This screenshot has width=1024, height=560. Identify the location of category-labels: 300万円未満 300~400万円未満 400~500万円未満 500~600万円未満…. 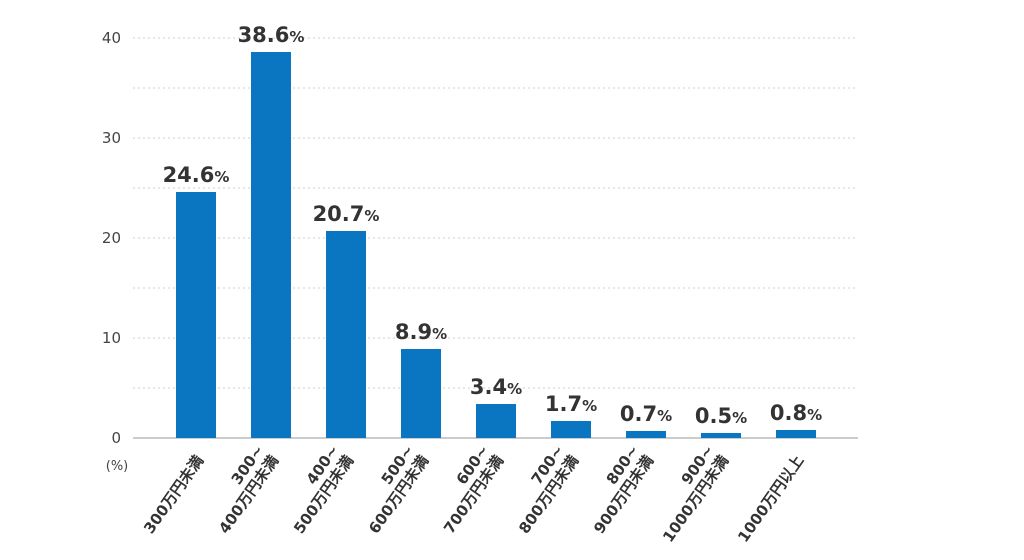
(473, 494).